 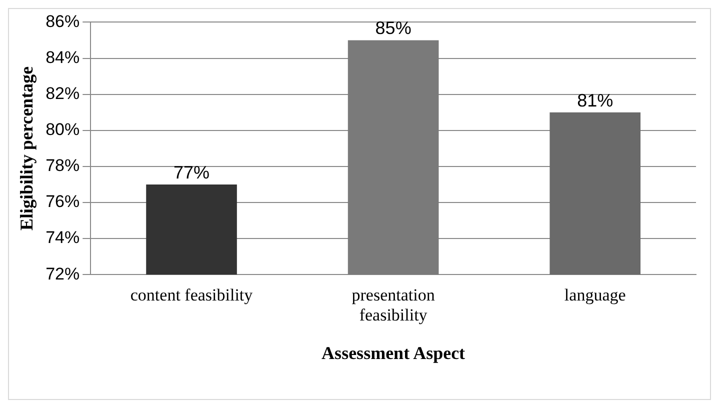 What do you see at coordinates (192, 294) in the screenshot?
I see `x-tick-label: content feasibility` at bounding box center [192, 294].